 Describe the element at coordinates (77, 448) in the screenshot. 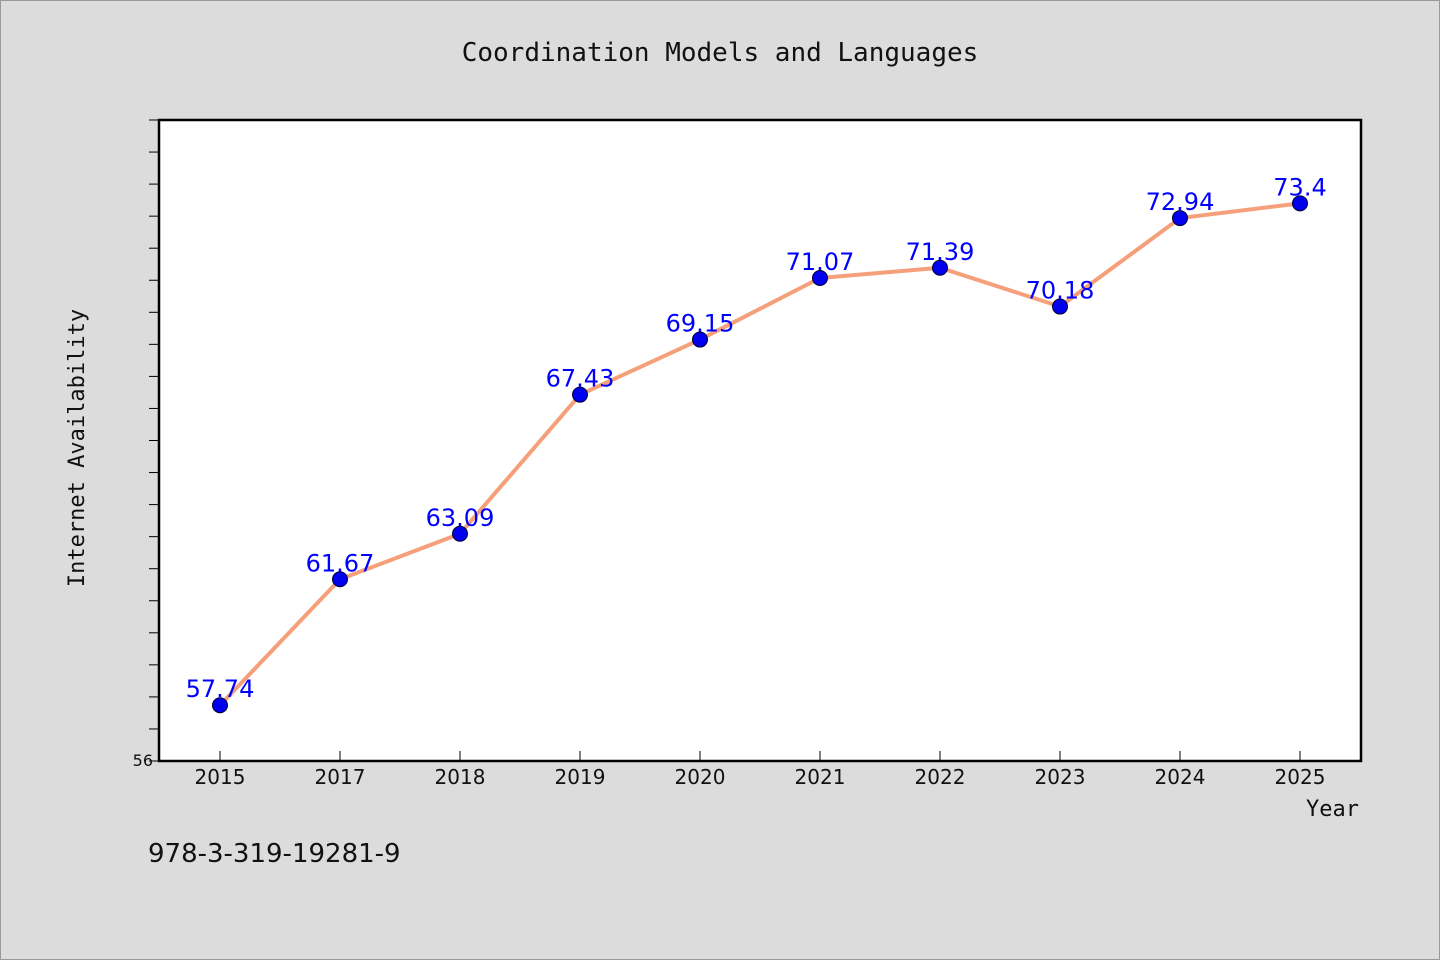

I see `y-axis-label: Internet Availability` at that location.